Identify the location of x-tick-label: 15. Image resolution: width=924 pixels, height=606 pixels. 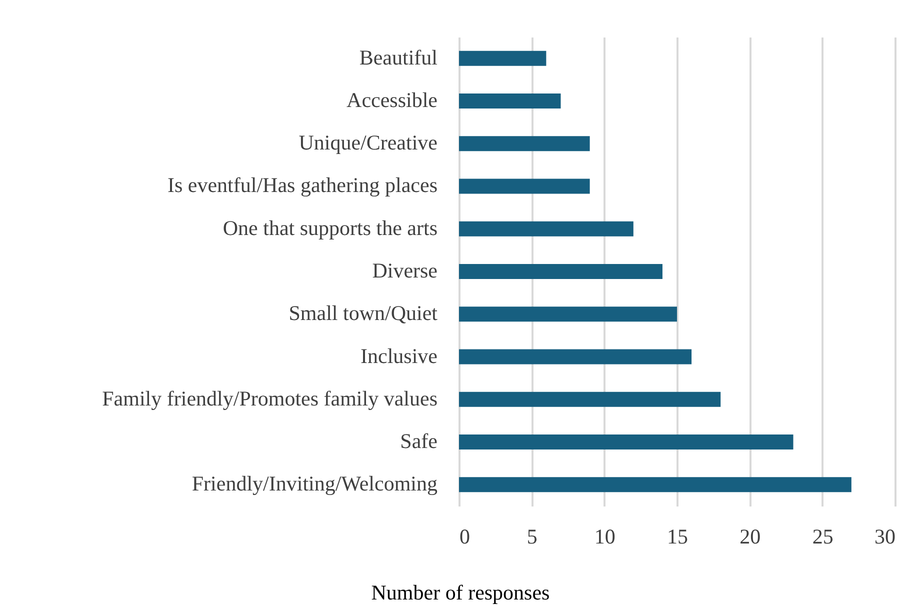
(677, 536).